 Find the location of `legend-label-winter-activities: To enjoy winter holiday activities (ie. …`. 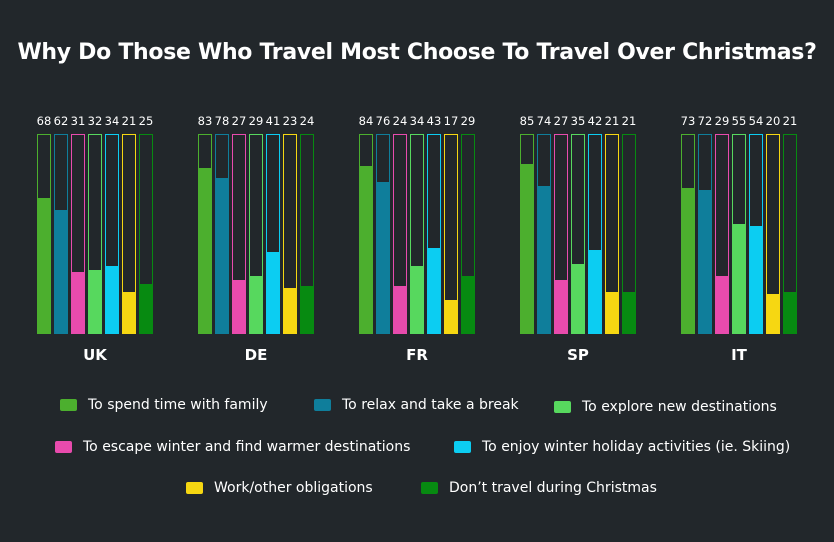

legend-label-winter-activities: To enjoy winter holiday activities (ie. … is located at coordinates (636, 447).